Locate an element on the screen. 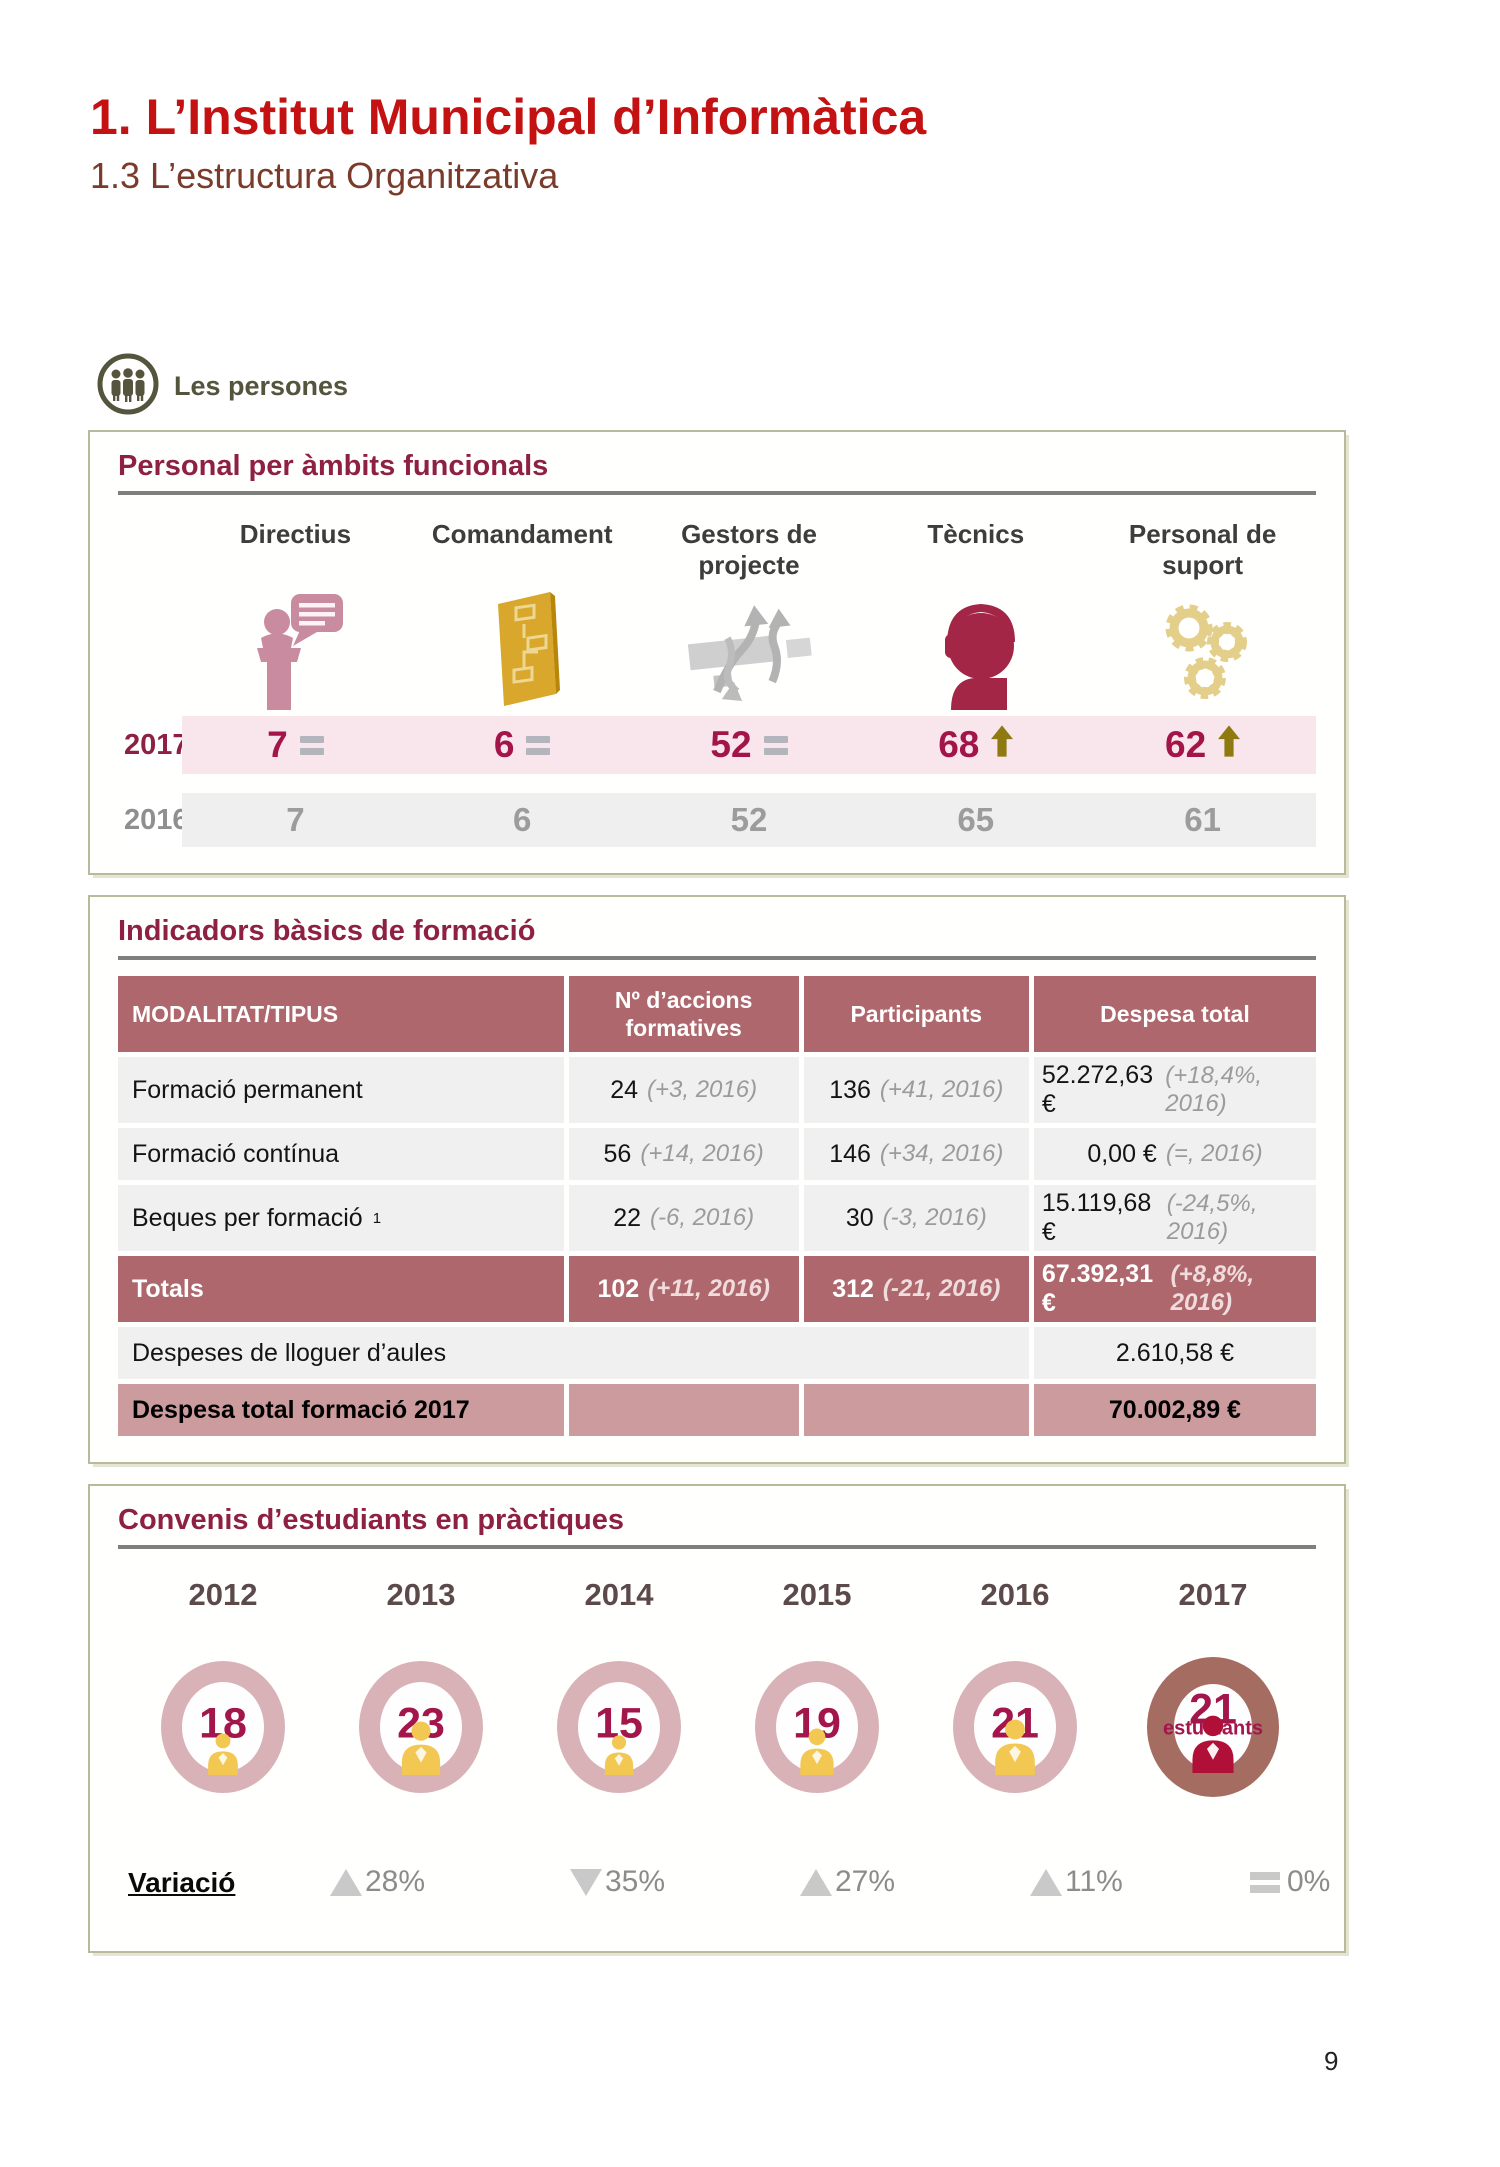  years-row: 2012 2013 2014 2015 2016 2017 is located at coordinates (717, 1595).